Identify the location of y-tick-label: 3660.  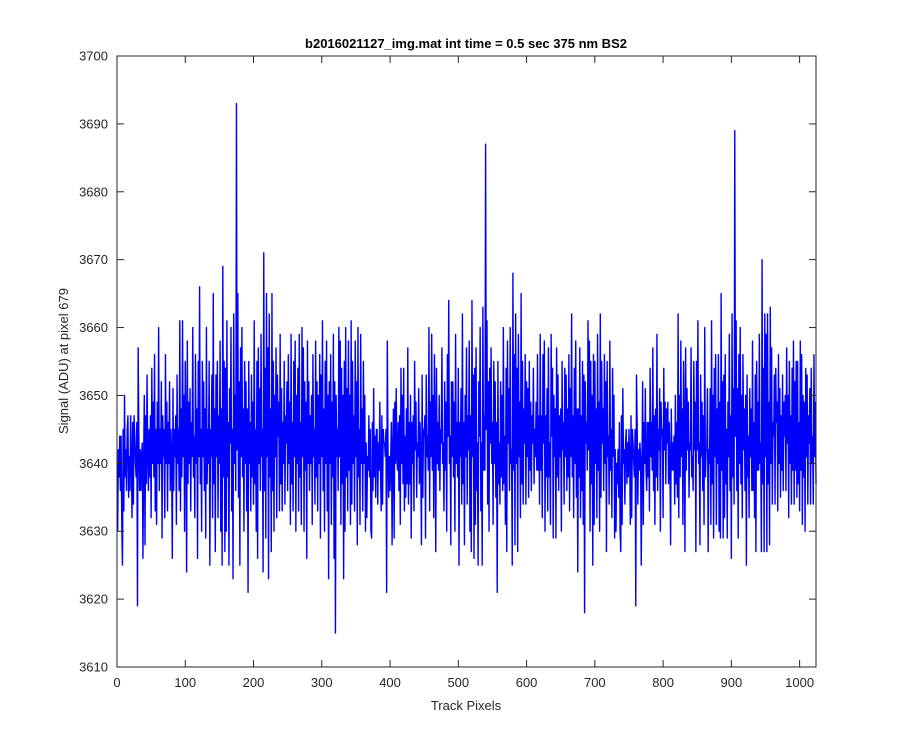
(93, 327).